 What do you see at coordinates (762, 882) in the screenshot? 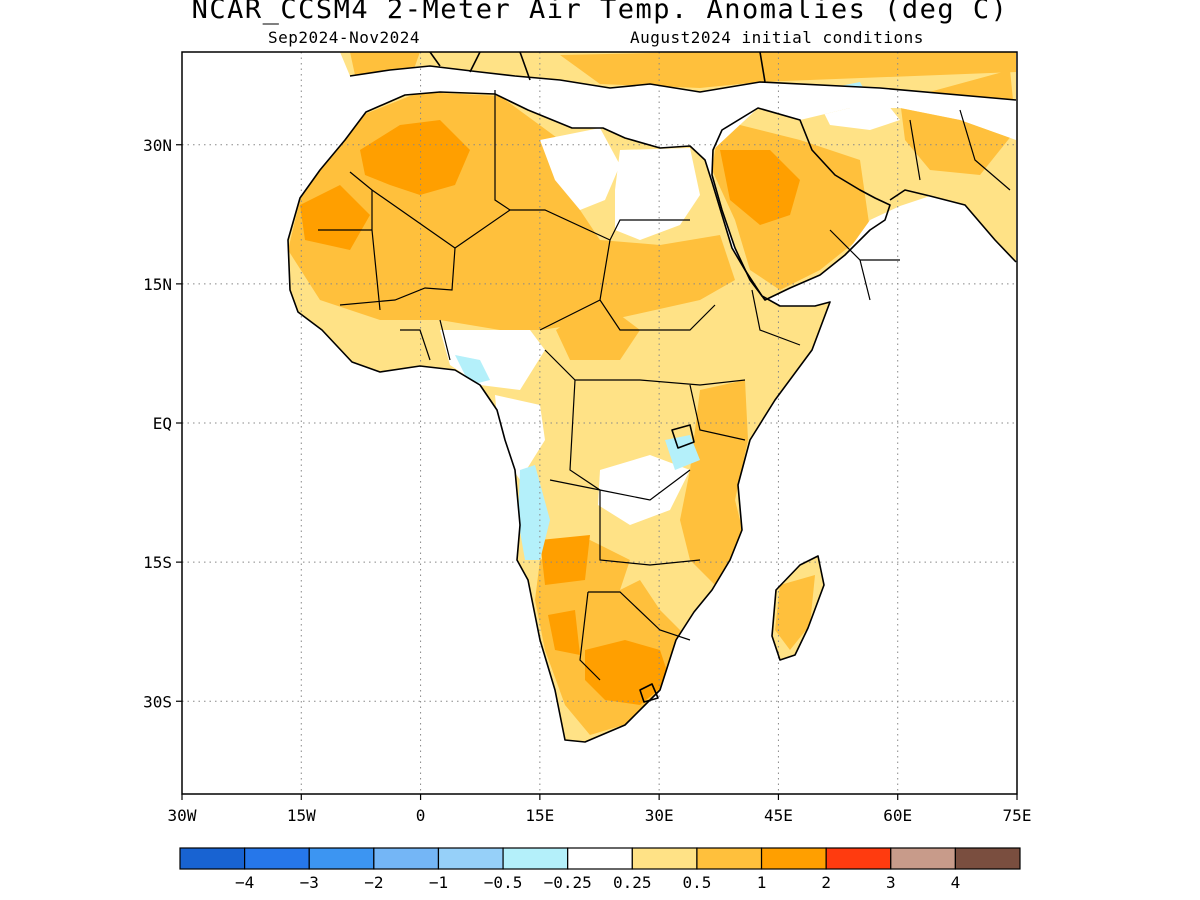
I see `colorbar-label: 1` at bounding box center [762, 882].